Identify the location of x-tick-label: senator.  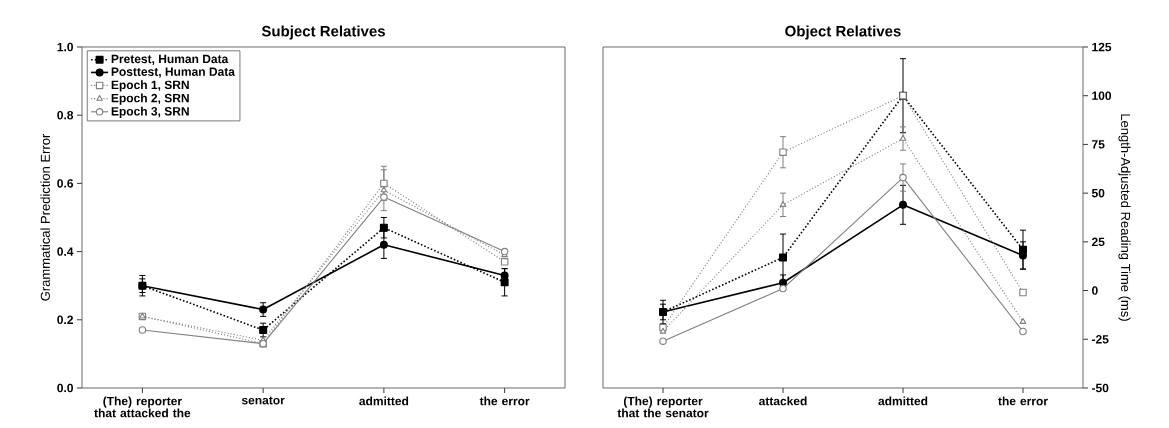
(263, 400).